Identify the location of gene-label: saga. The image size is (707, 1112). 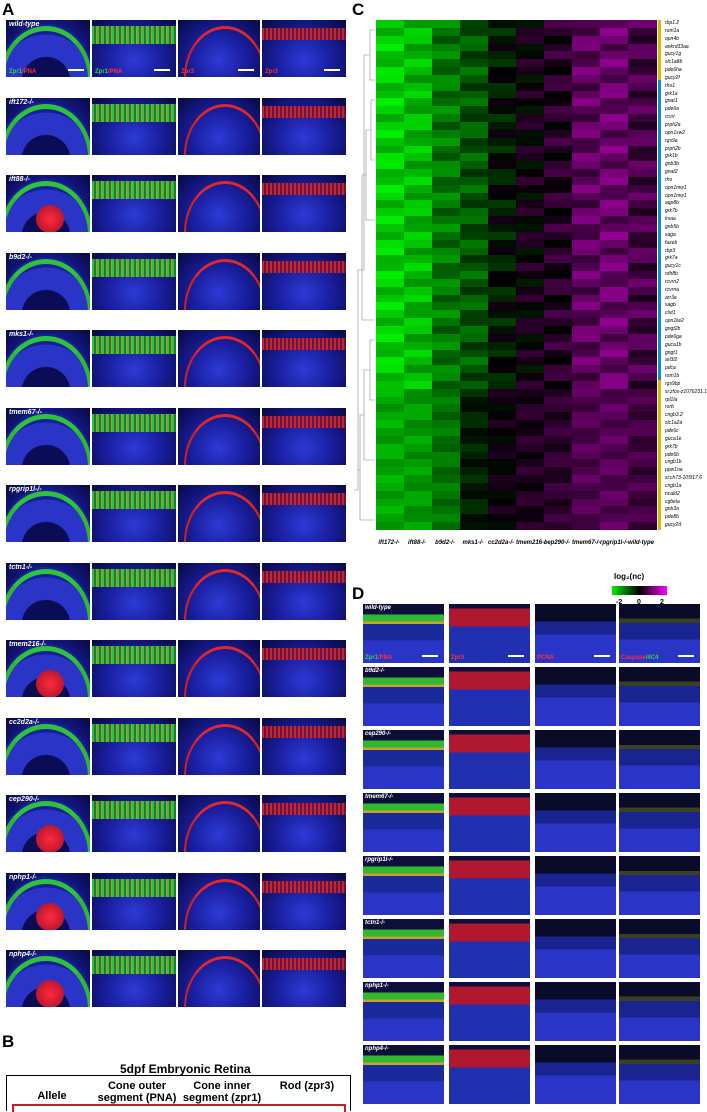
(670, 234).